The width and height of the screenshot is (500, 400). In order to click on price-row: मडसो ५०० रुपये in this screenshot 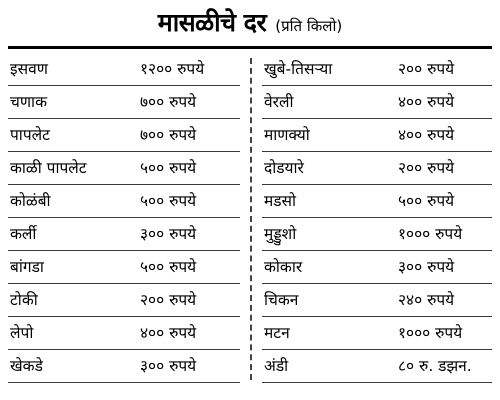, I will do `click(377, 201)`.